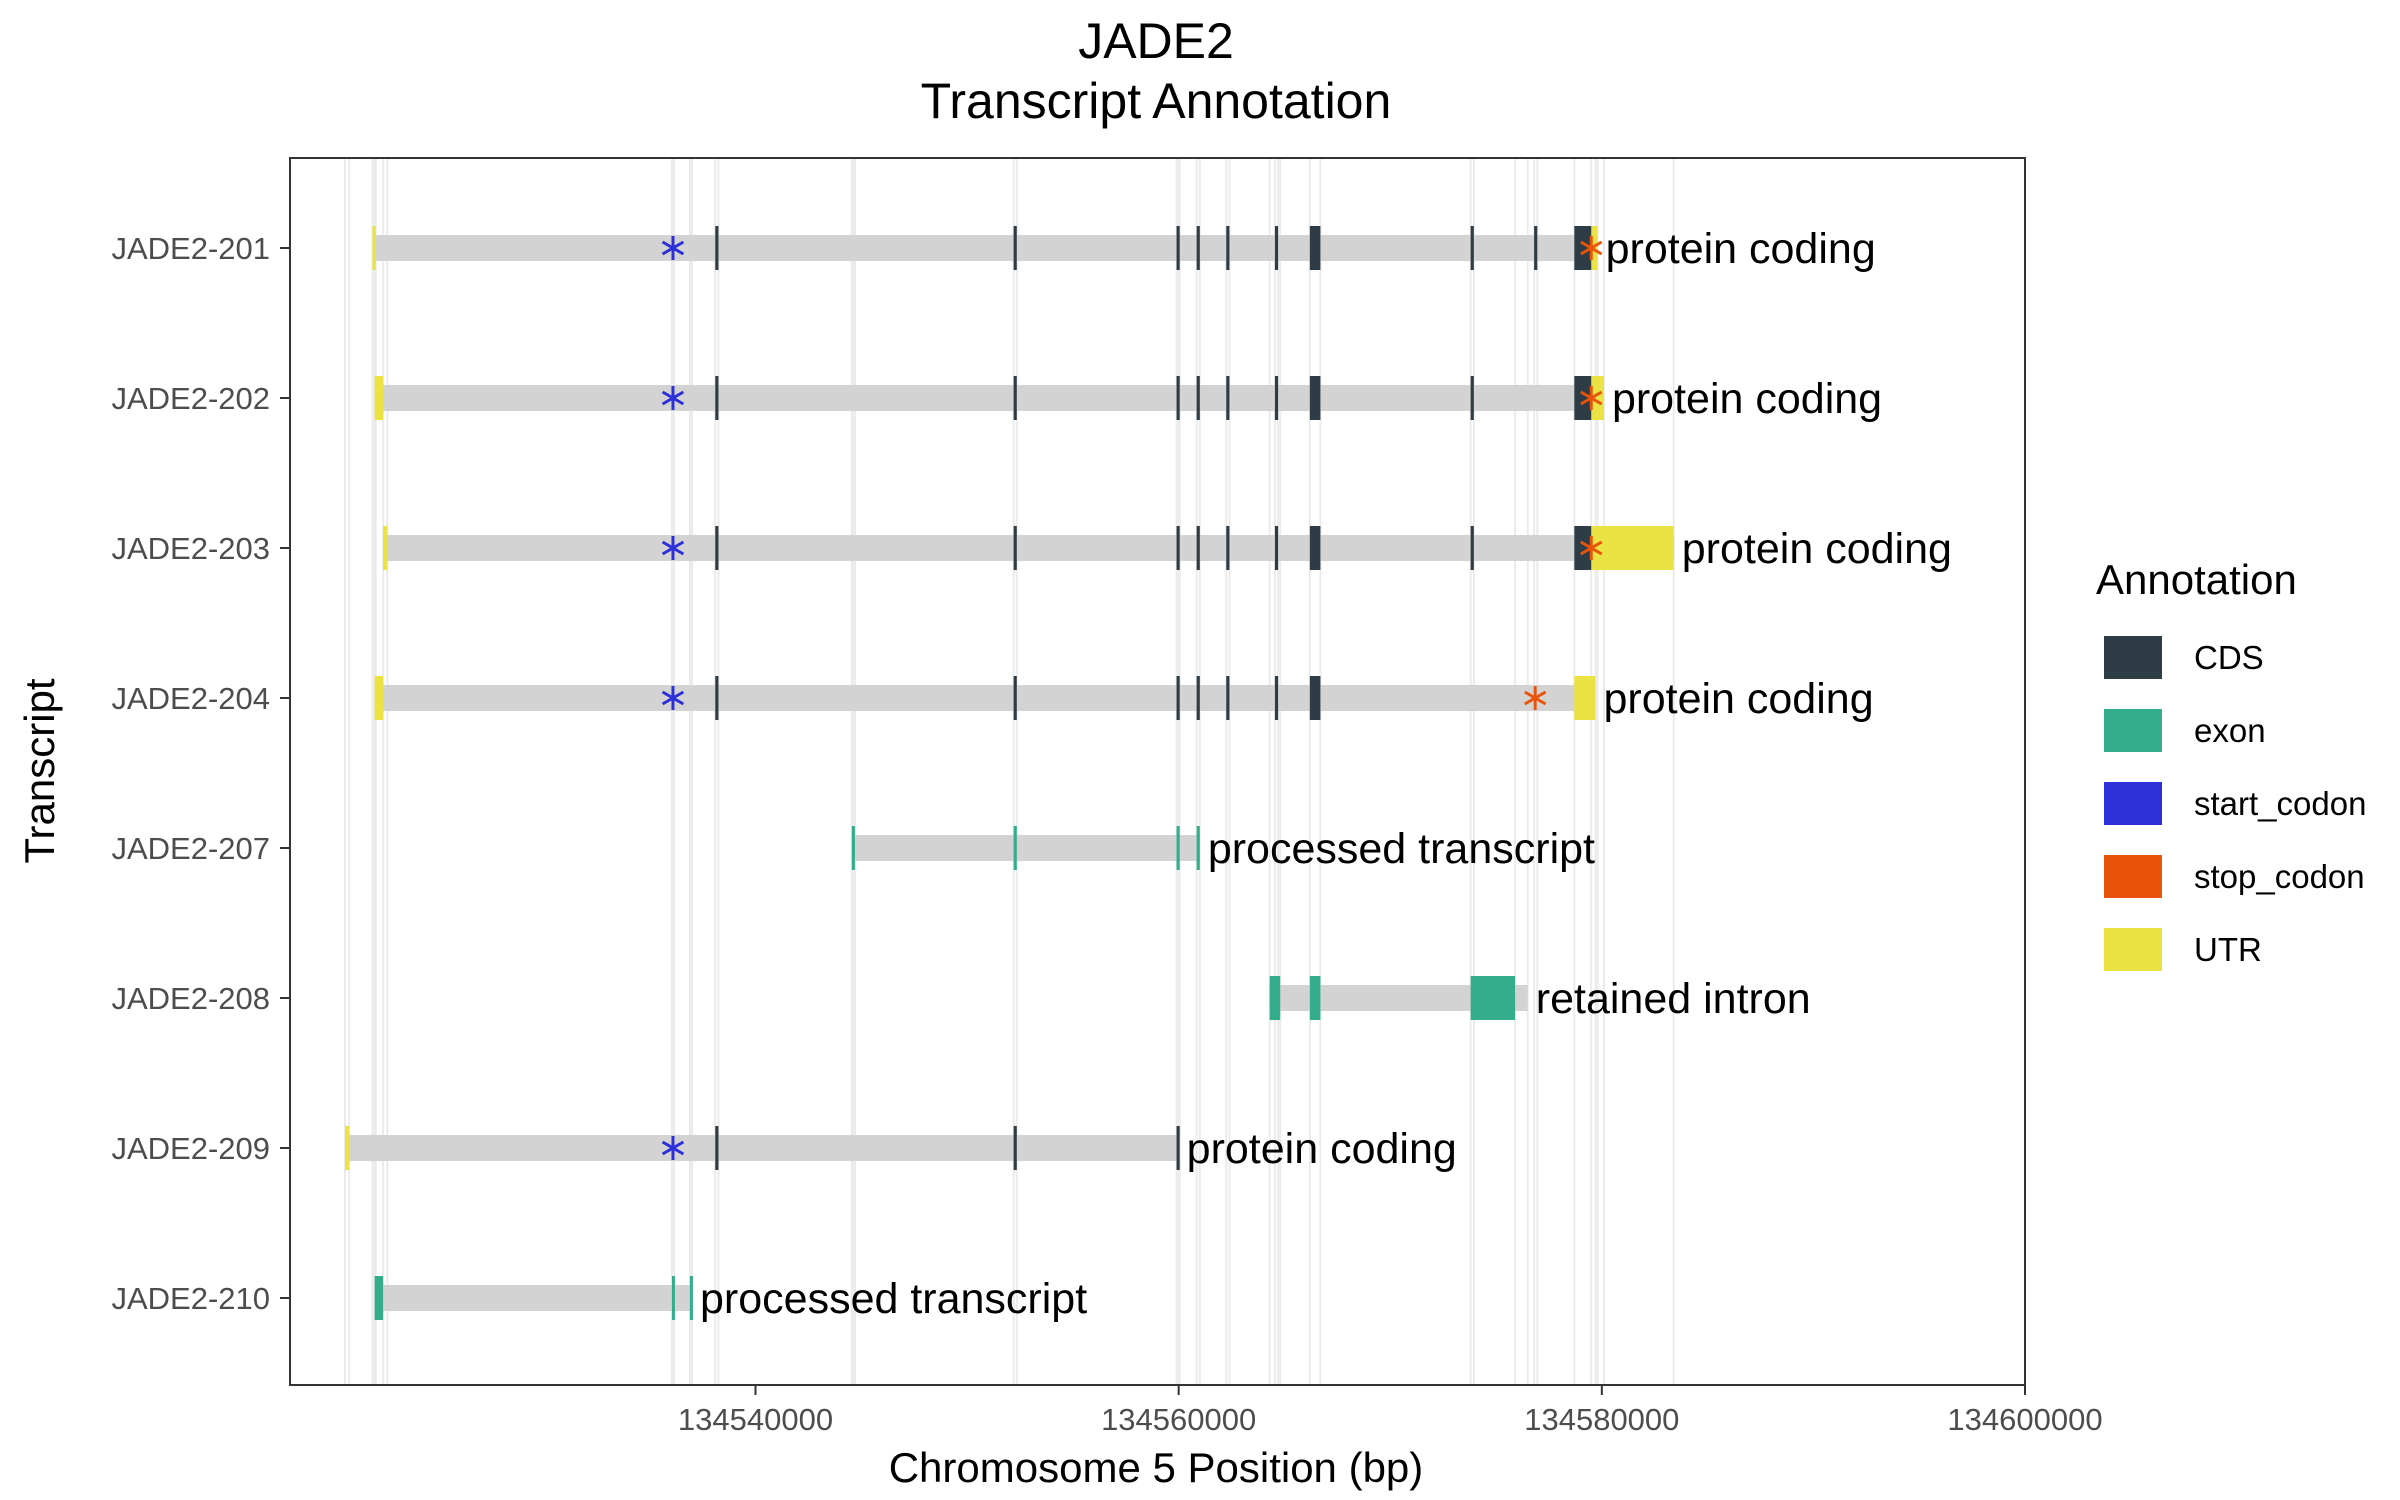 This screenshot has width=2400, height=1500. I want to click on y-axis-title: Transcript, so click(39, 770).